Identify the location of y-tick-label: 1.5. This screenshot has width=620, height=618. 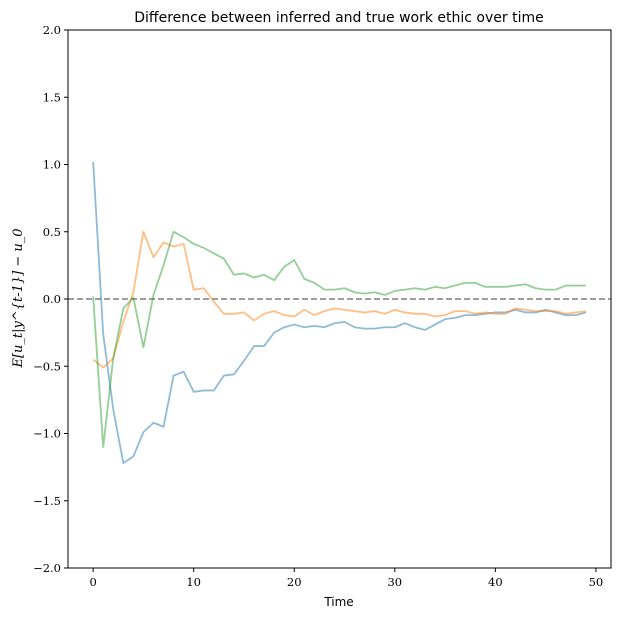
(52, 97).